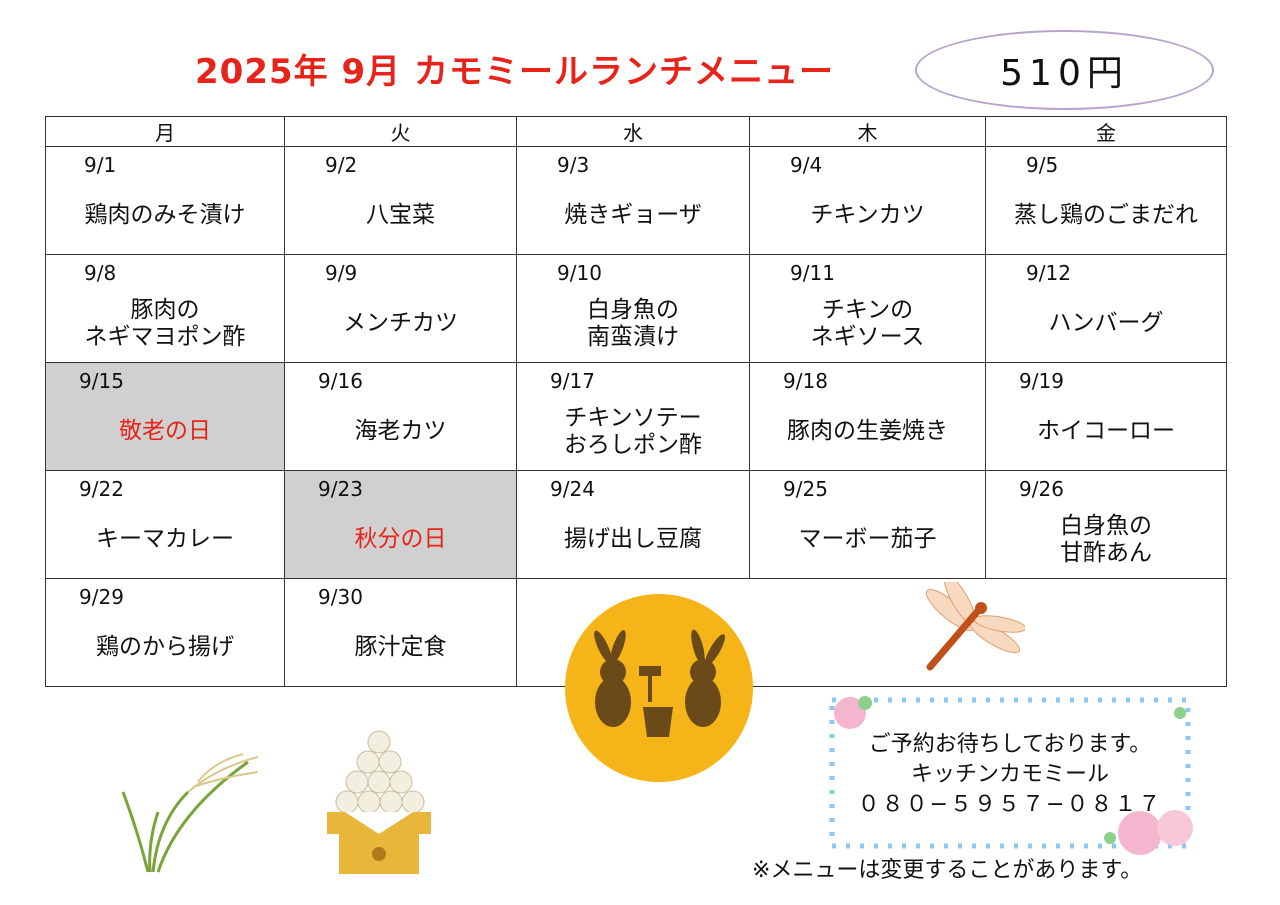 The height and width of the screenshot is (905, 1280). I want to click on day-cell: 9/3 焼きギョーザ, so click(633, 200).